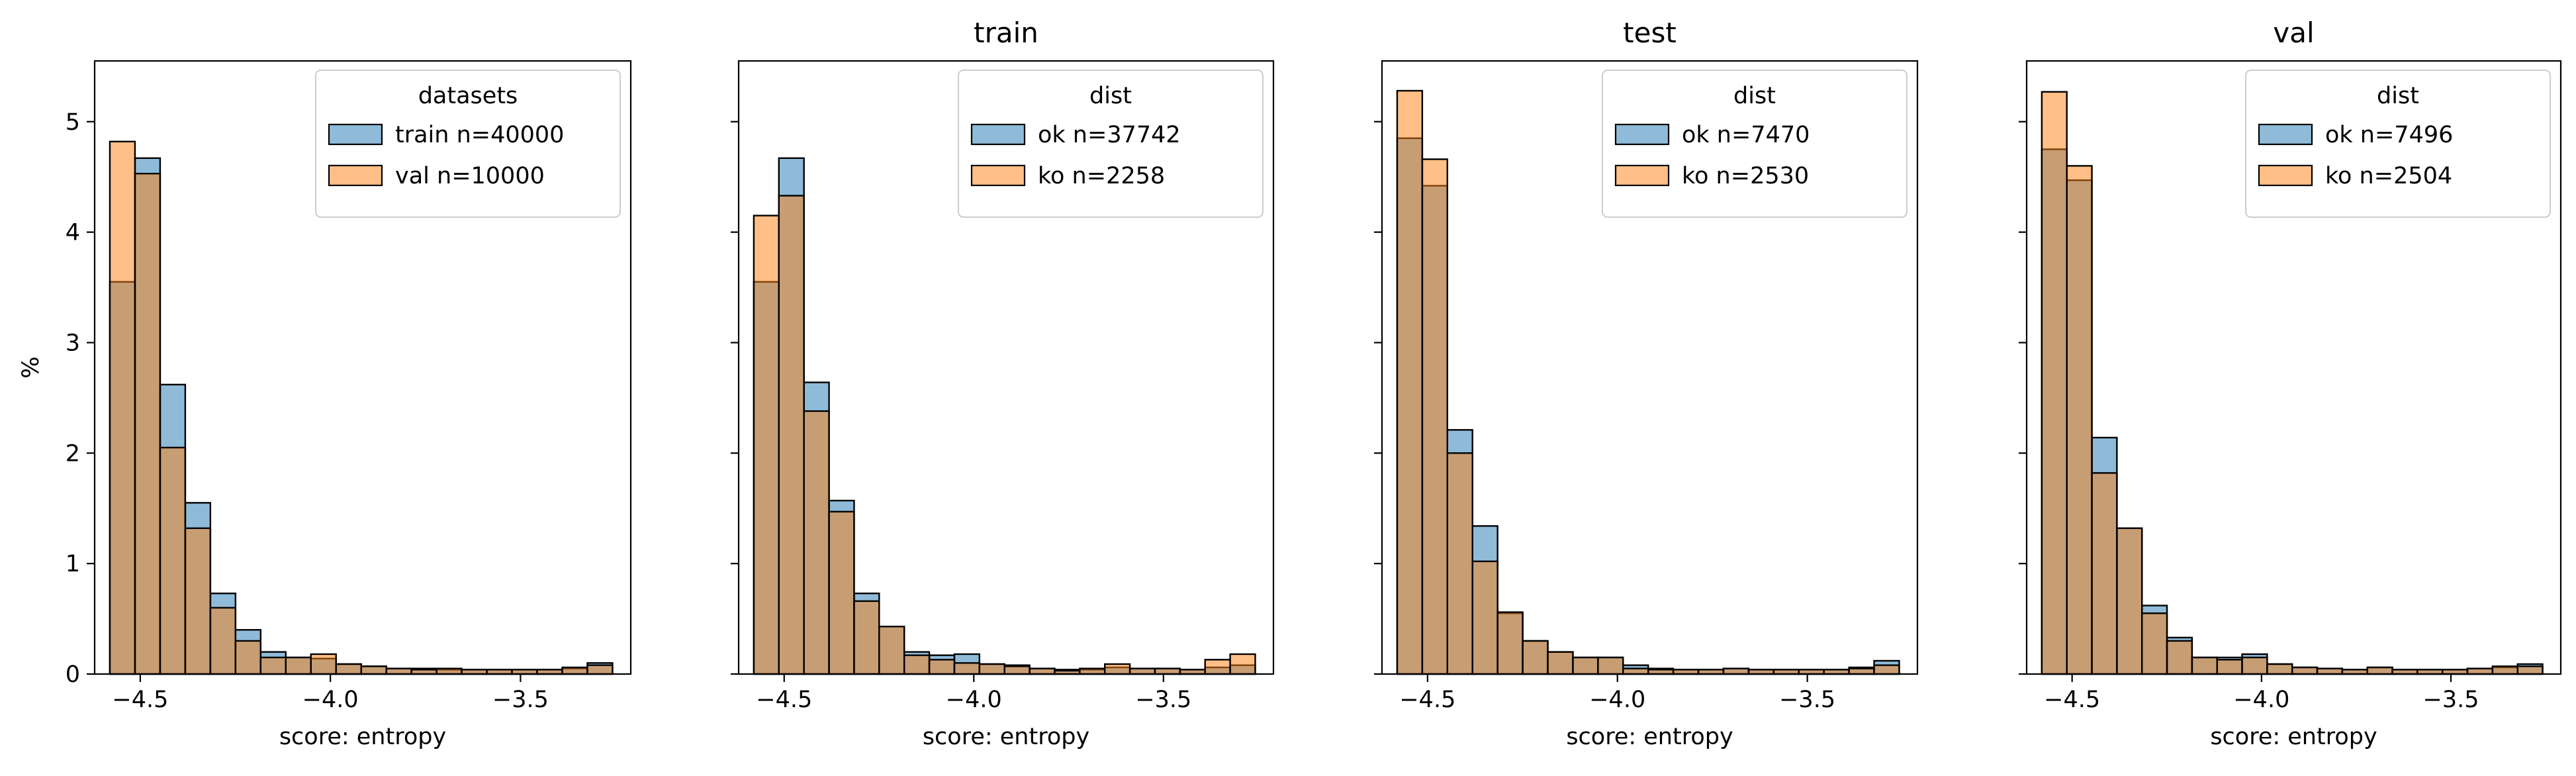 This screenshot has height=776, width=2576. Describe the element at coordinates (479, 135) in the screenshot. I see `legend-label-1: train n=40000` at that location.